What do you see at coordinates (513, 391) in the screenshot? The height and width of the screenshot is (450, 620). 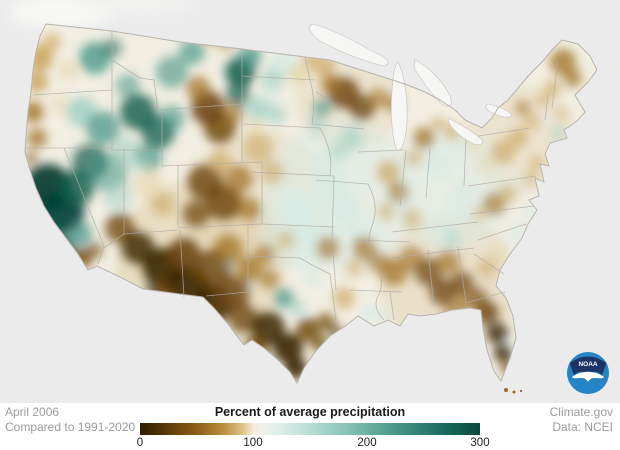 I see `florida-keys` at bounding box center [513, 391].